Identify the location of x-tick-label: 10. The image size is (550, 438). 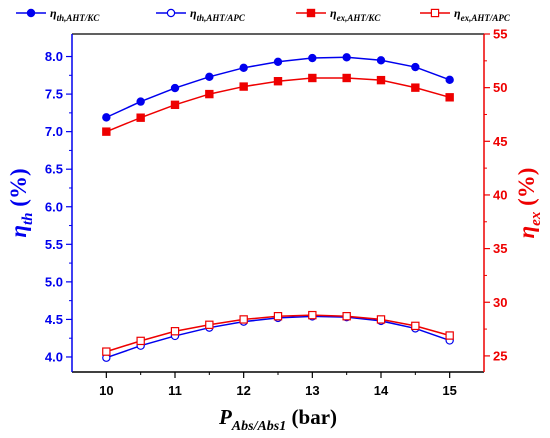
(106, 390).